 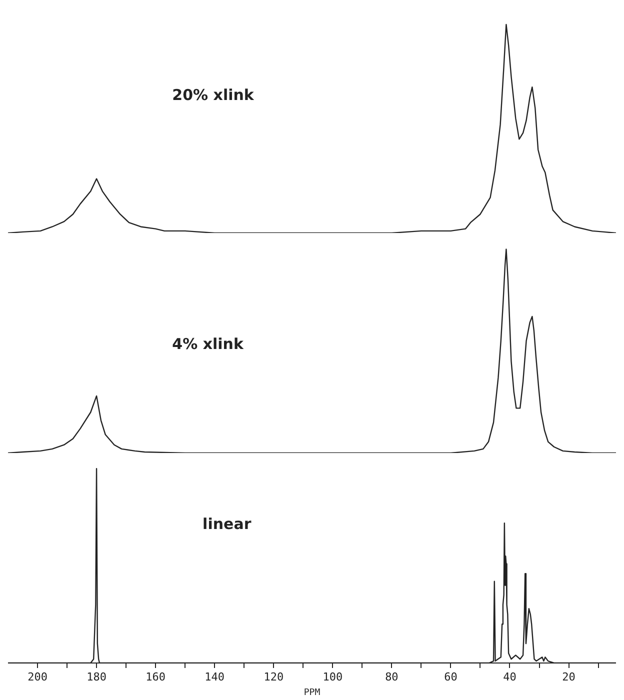 I want to click on x-tick-label: 20, so click(x=569, y=677).